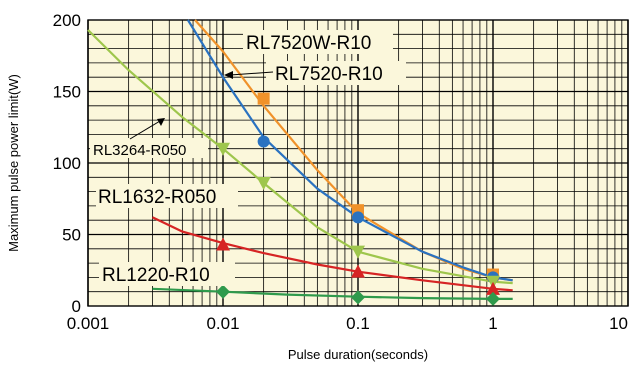 This screenshot has height=370, width=644. I want to click on label-bg-rl1632-r050, so click(167, 196).